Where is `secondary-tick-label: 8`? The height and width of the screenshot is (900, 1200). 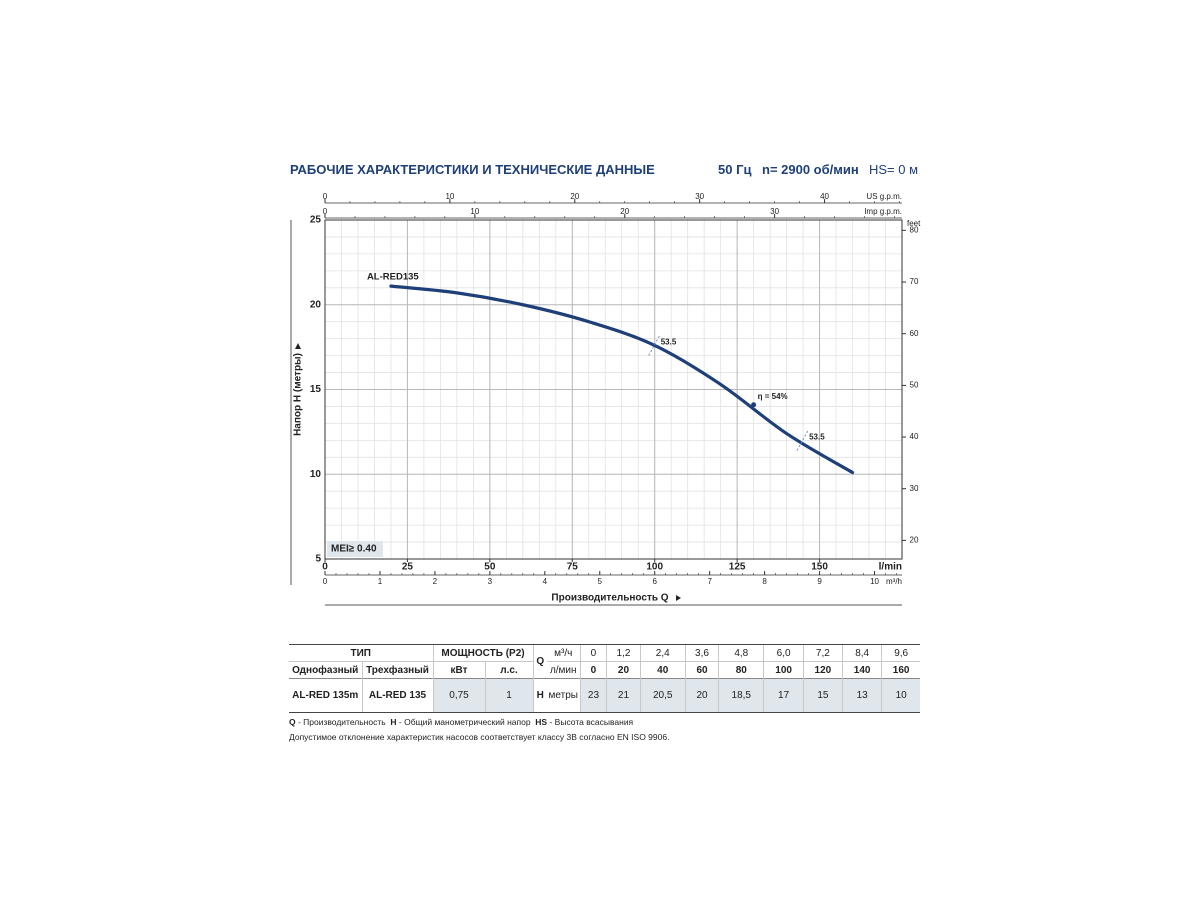 secondary-tick-label: 8 is located at coordinates (764, 581).